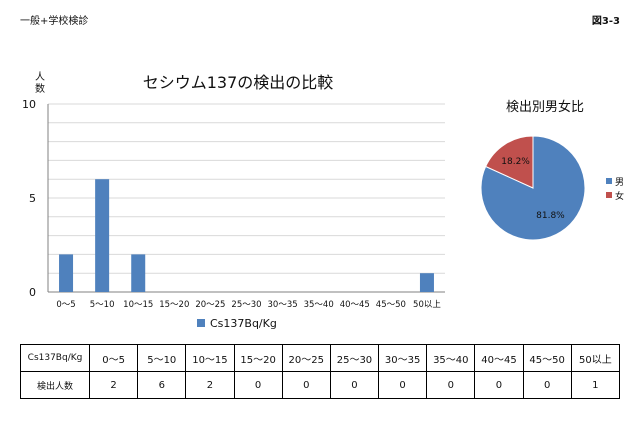  I want to click on table-column-header: 20～25, so click(306, 358).